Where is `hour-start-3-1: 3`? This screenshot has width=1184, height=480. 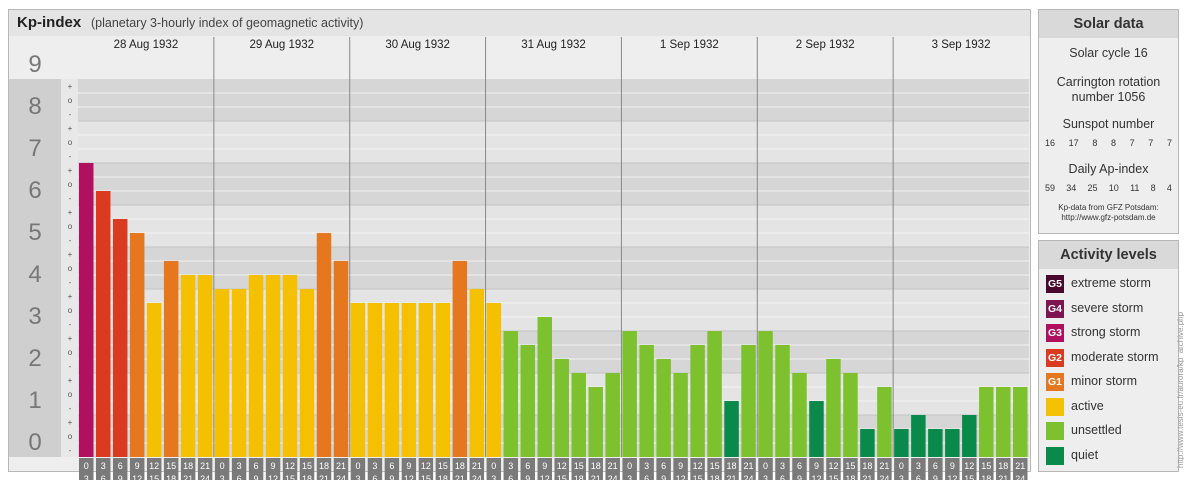 hour-start-3-1: 3 is located at coordinates (510, 466).